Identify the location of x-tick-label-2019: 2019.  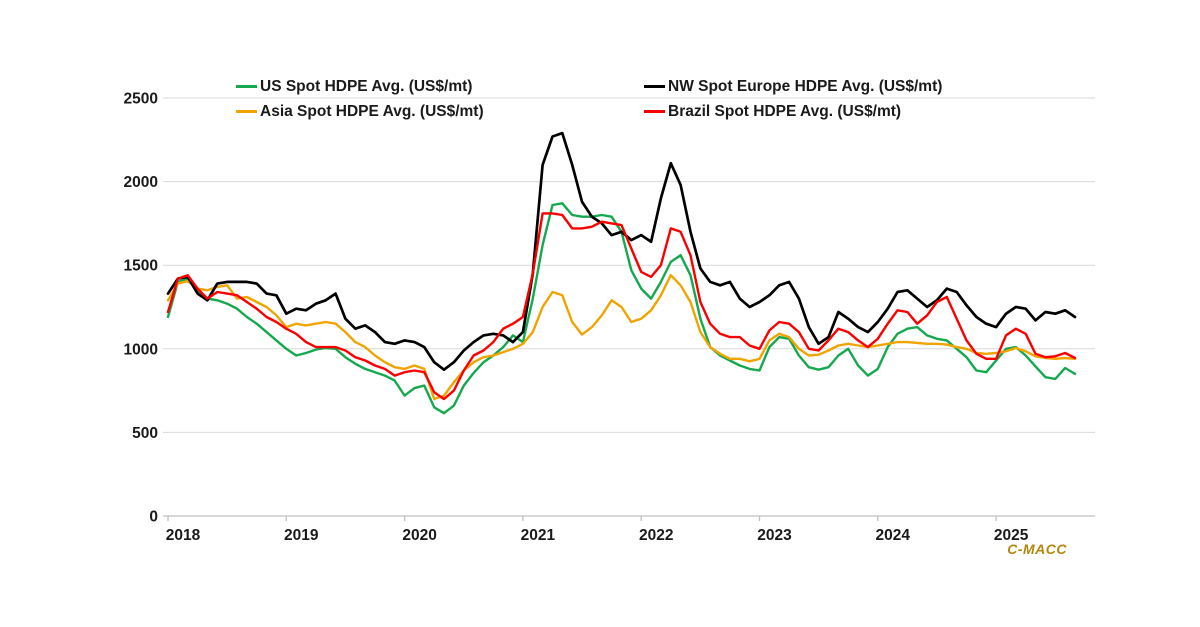
(301, 535).